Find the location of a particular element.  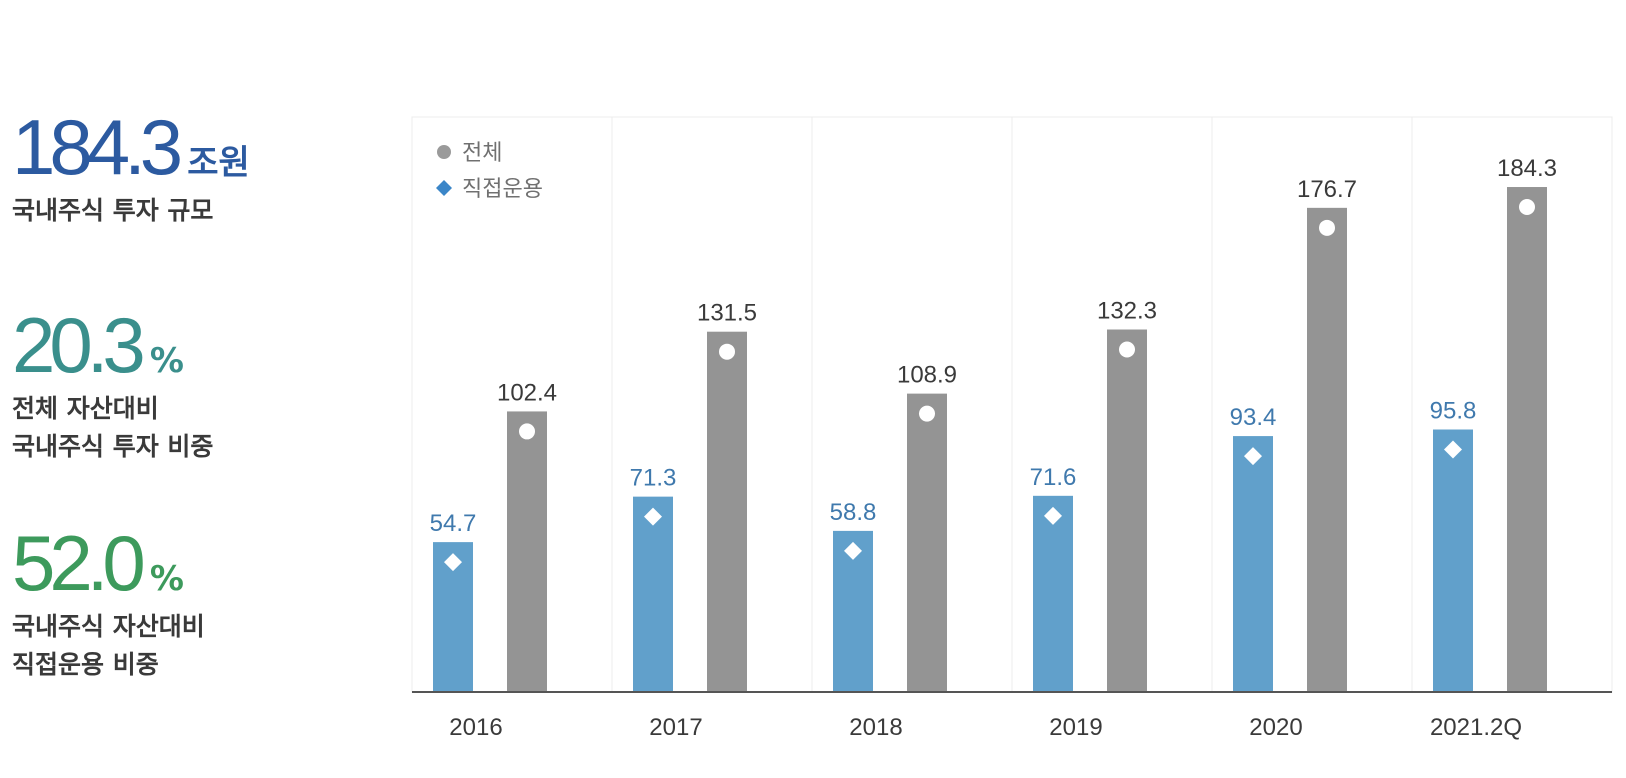

stat-description: 국내주식 투자 규모 is located at coordinates (131, 211).